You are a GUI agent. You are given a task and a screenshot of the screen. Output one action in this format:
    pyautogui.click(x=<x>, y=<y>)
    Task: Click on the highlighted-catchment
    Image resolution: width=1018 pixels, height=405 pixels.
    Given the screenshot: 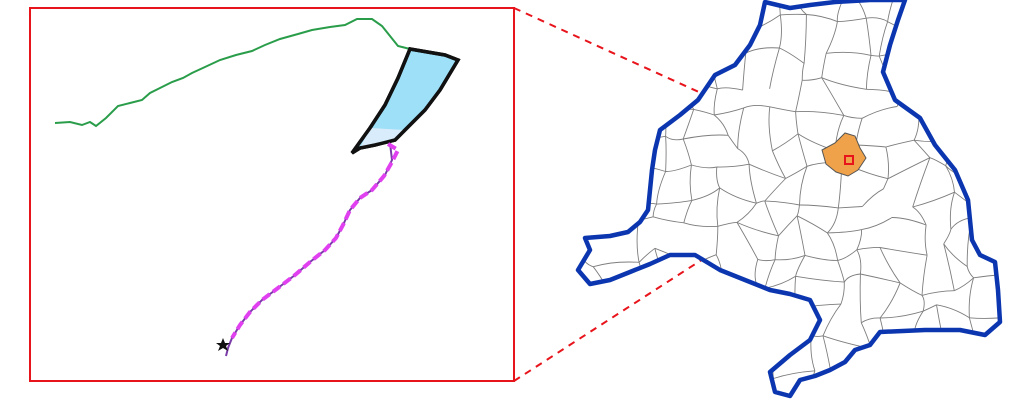 What is the action you would take?
    pyautogui.click(x=844, y=154)
    